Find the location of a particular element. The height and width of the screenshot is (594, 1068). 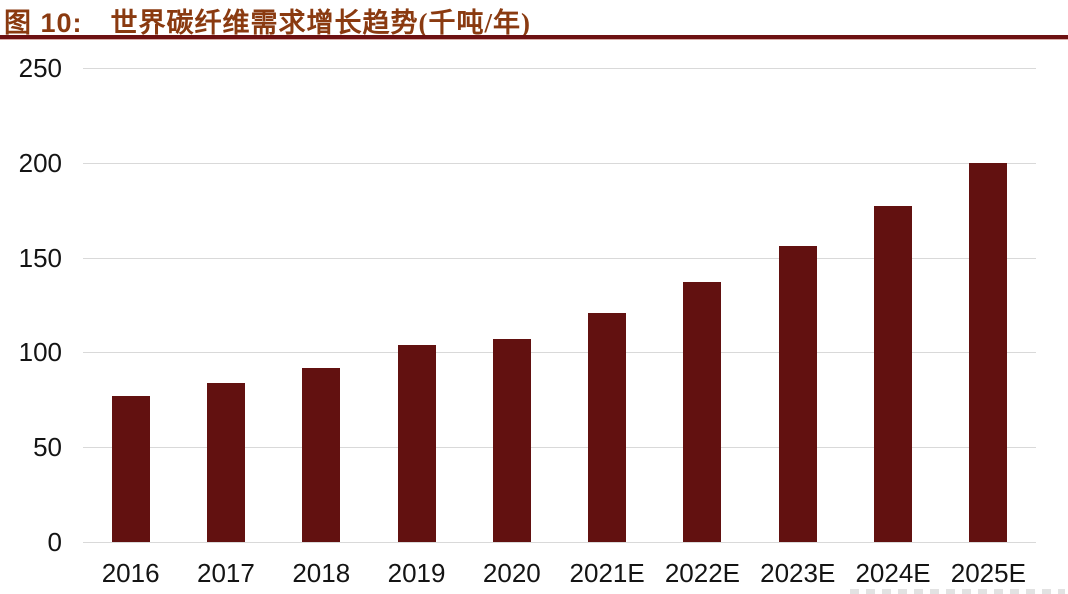

figure-title: 世界碳纤维需求增长趋势(千吨/年) is located at coordinates (321, 23).